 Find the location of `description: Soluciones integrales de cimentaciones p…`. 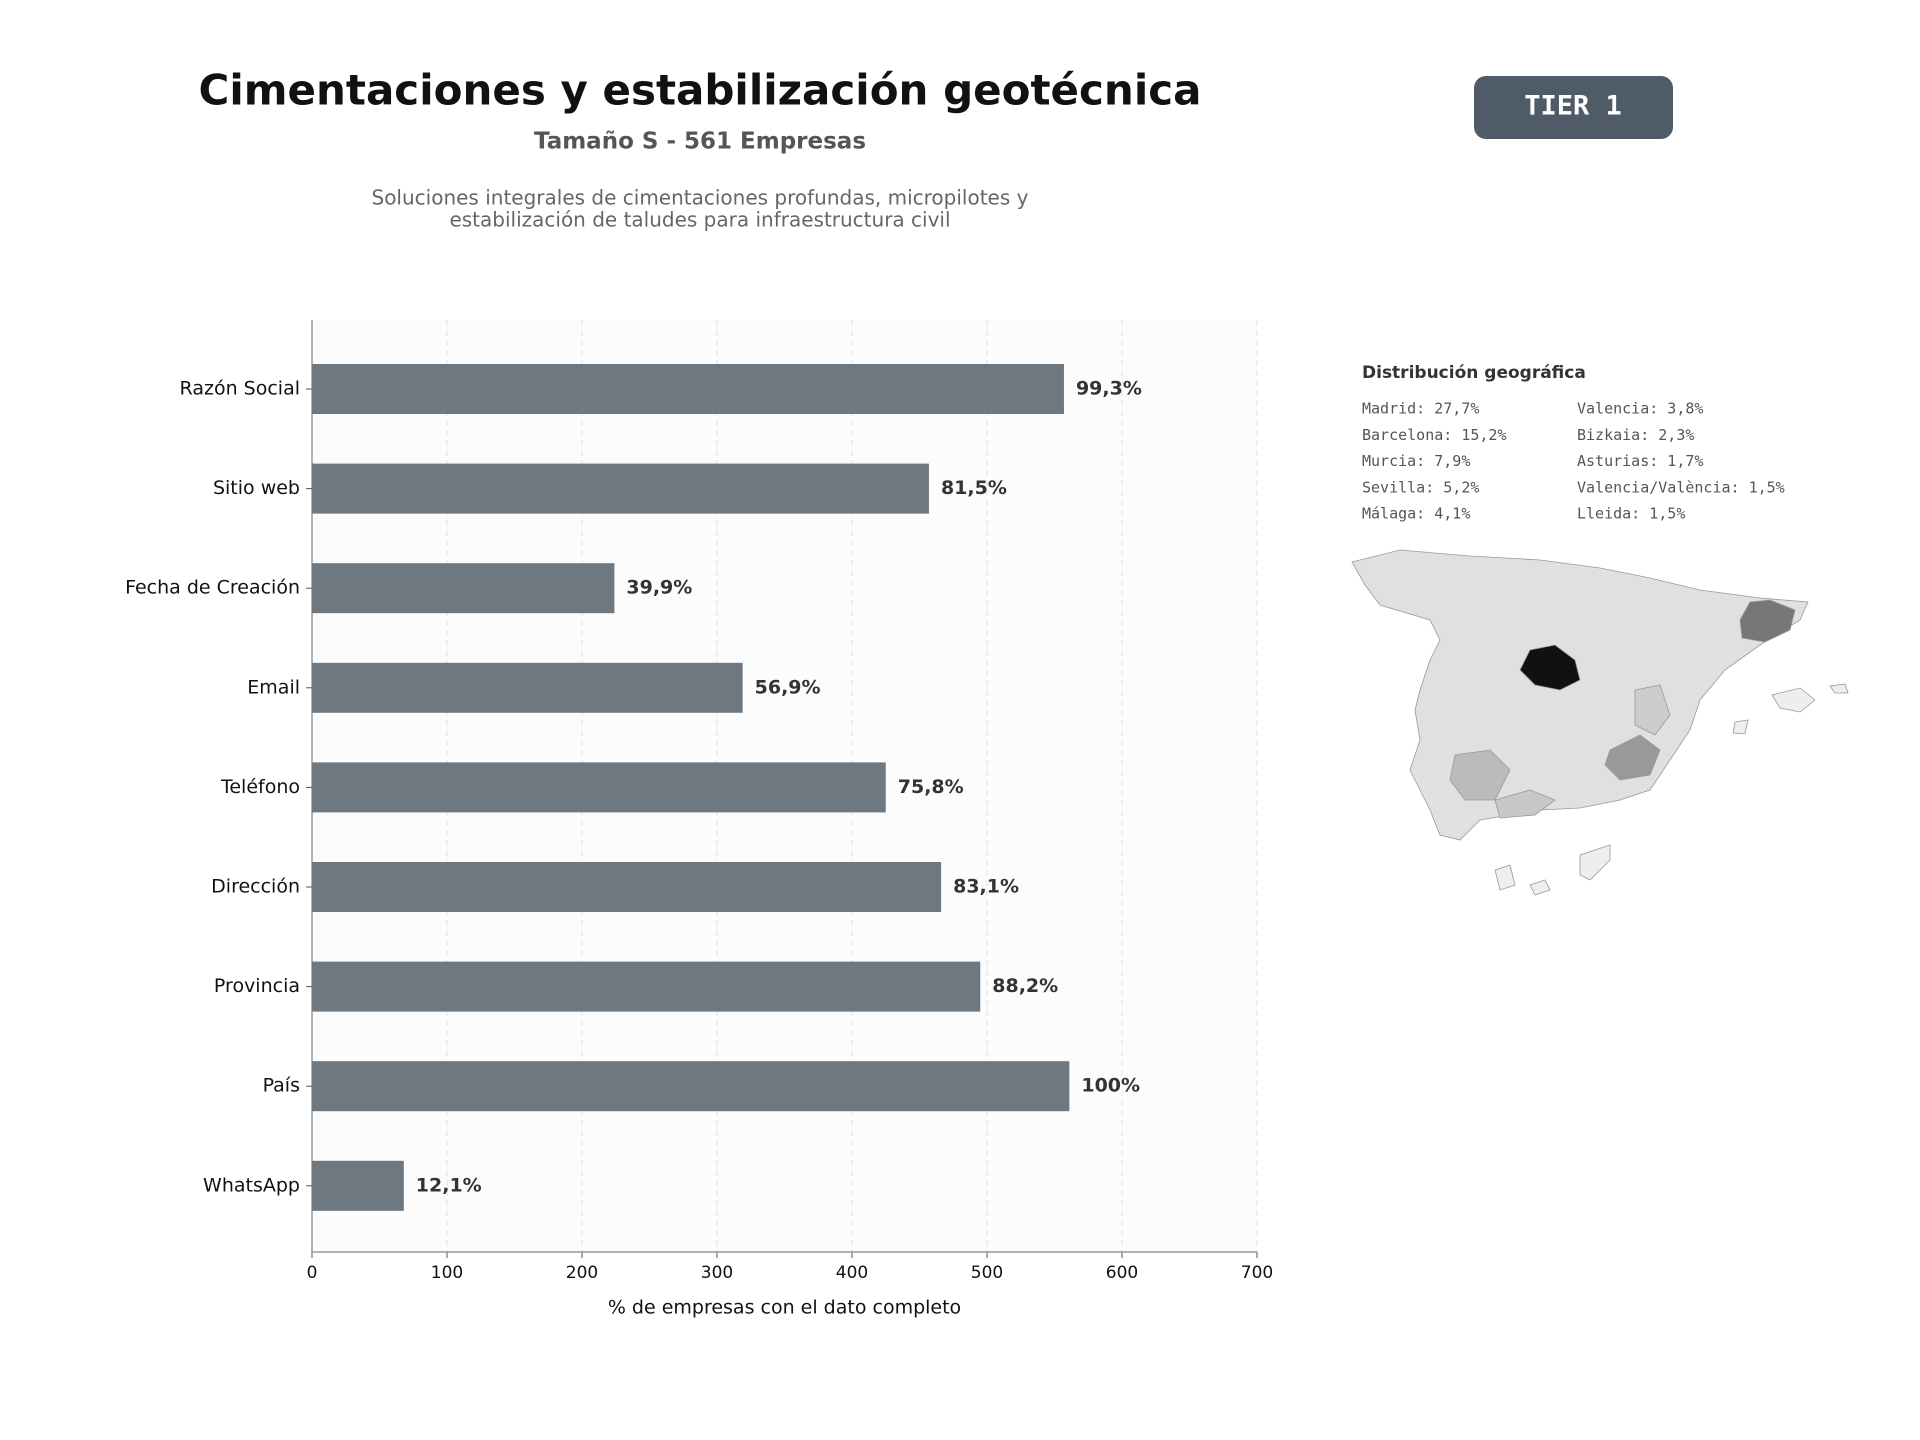

description: Soluciones integrales de cimentaciones p… is located at coordinates (700, 198).